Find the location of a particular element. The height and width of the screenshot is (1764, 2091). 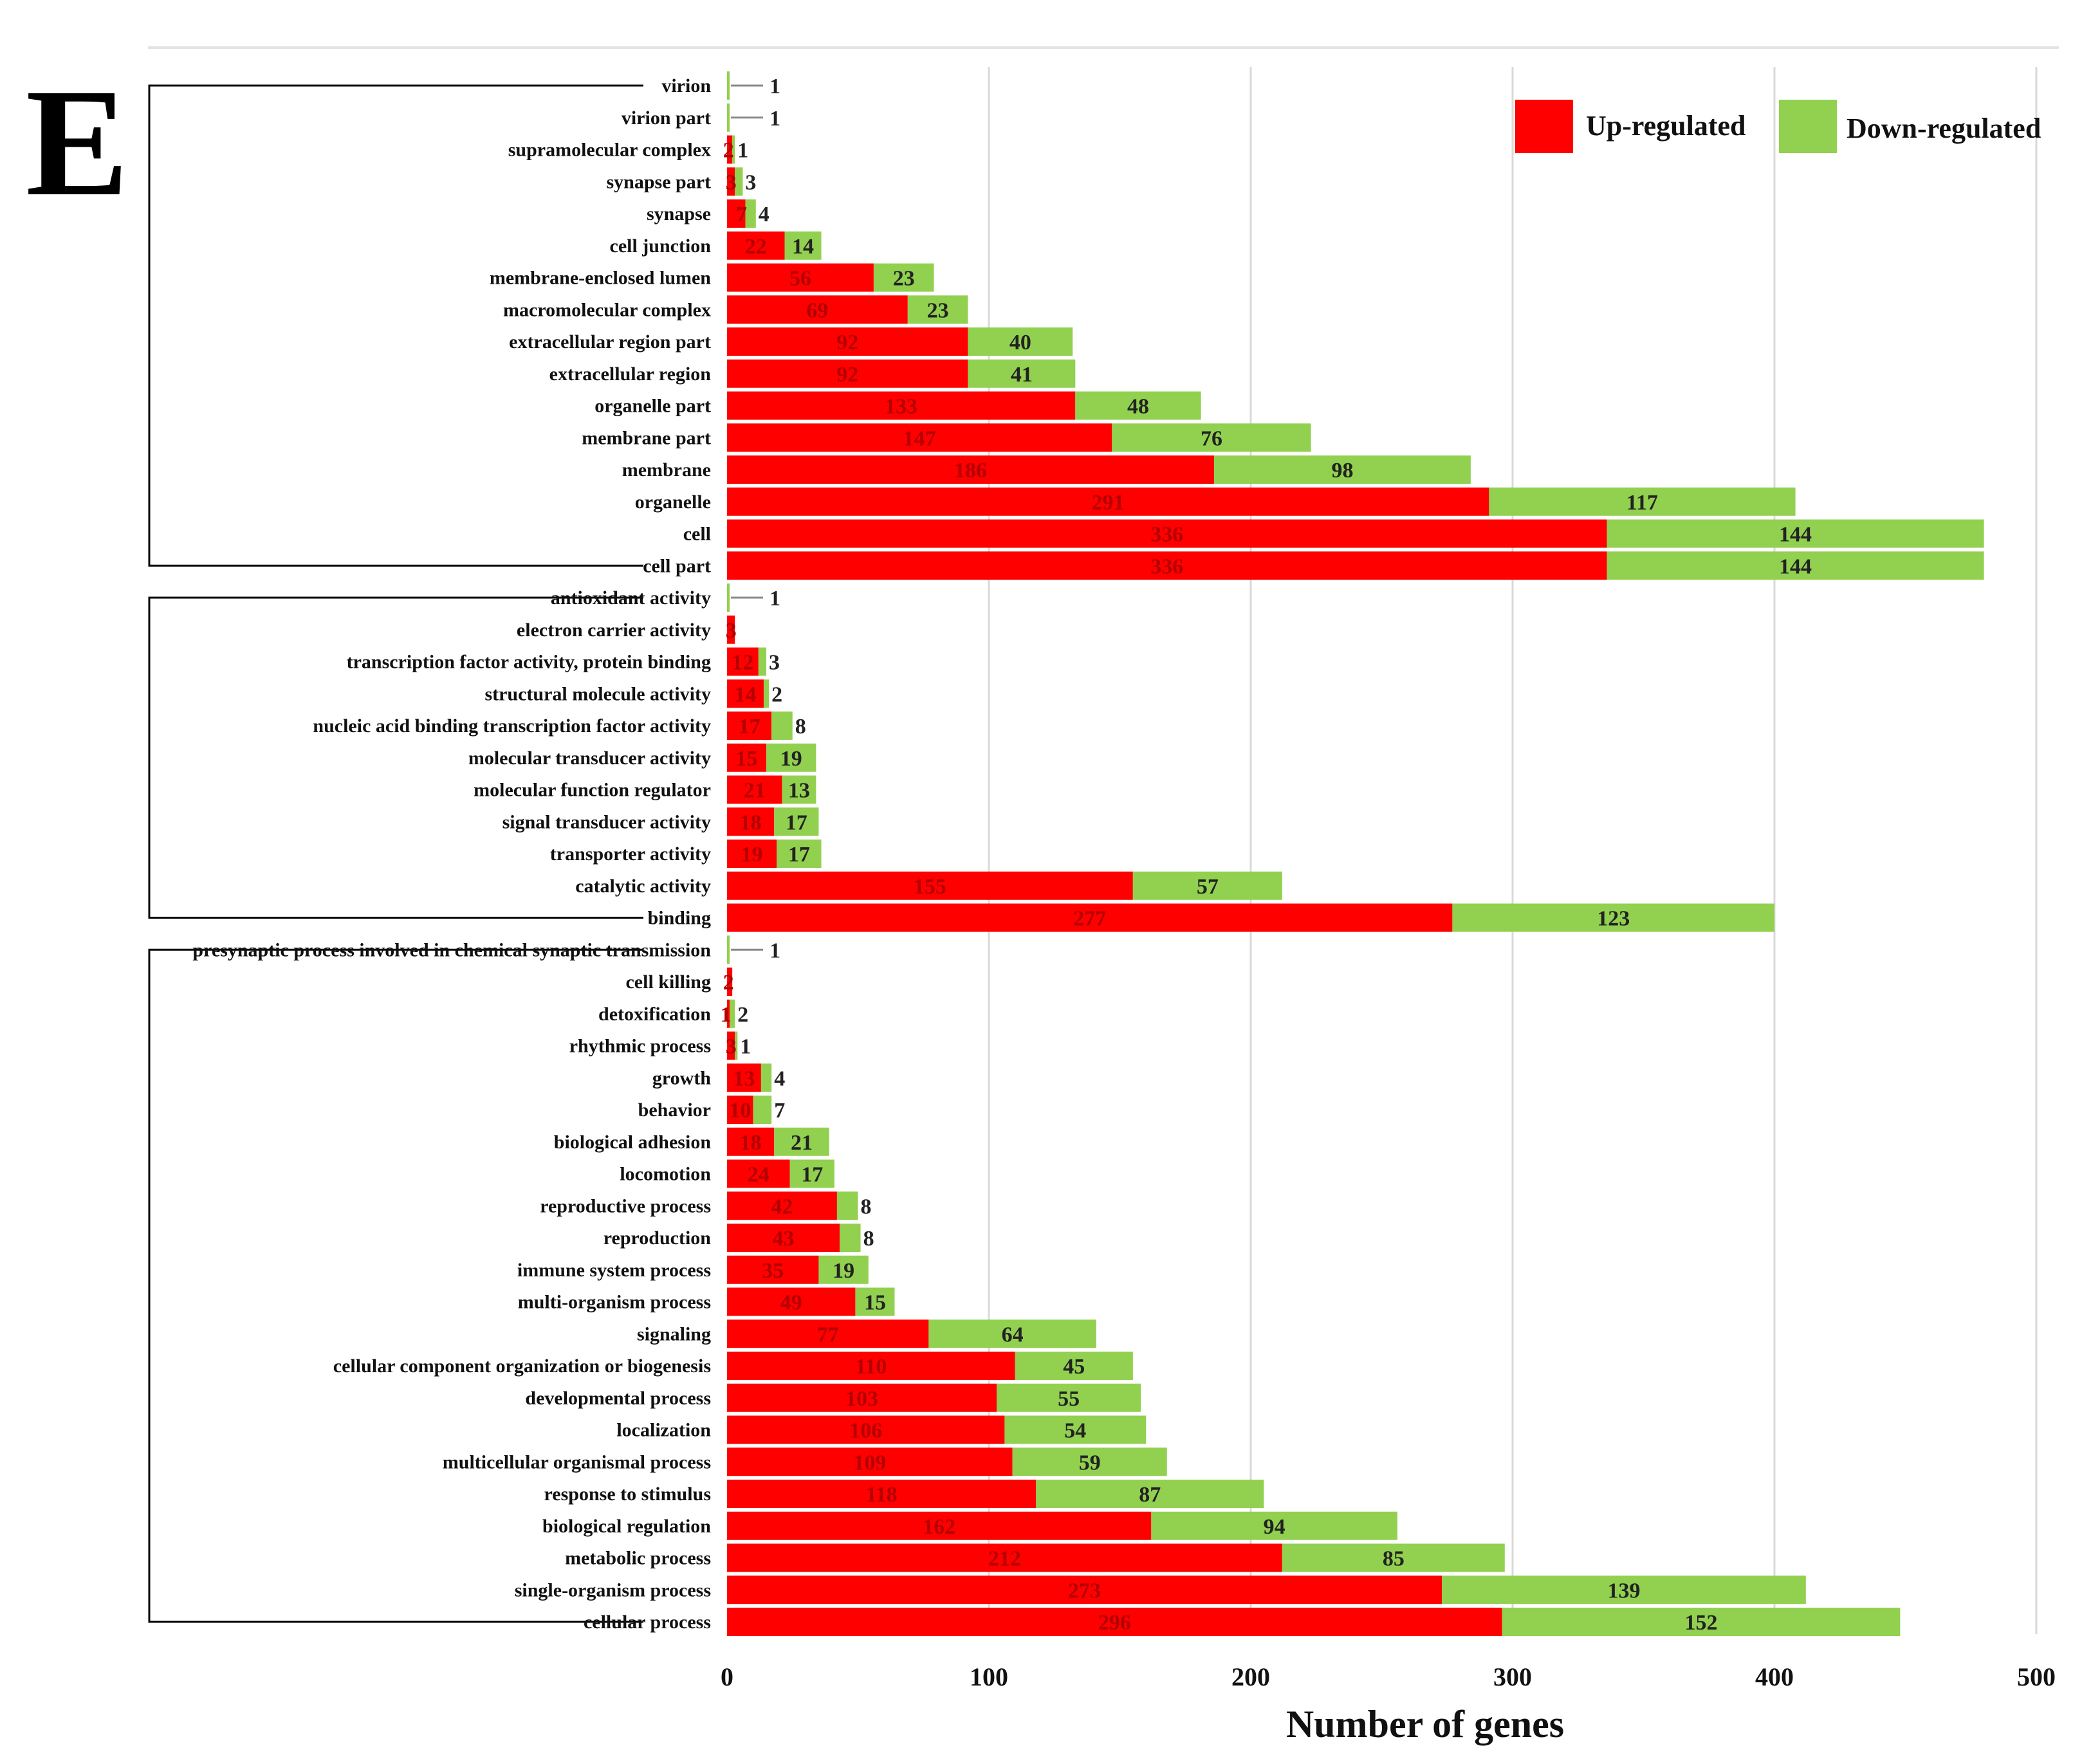

x-tick-label-500: 500 is located at coordinates (2036, 1676).